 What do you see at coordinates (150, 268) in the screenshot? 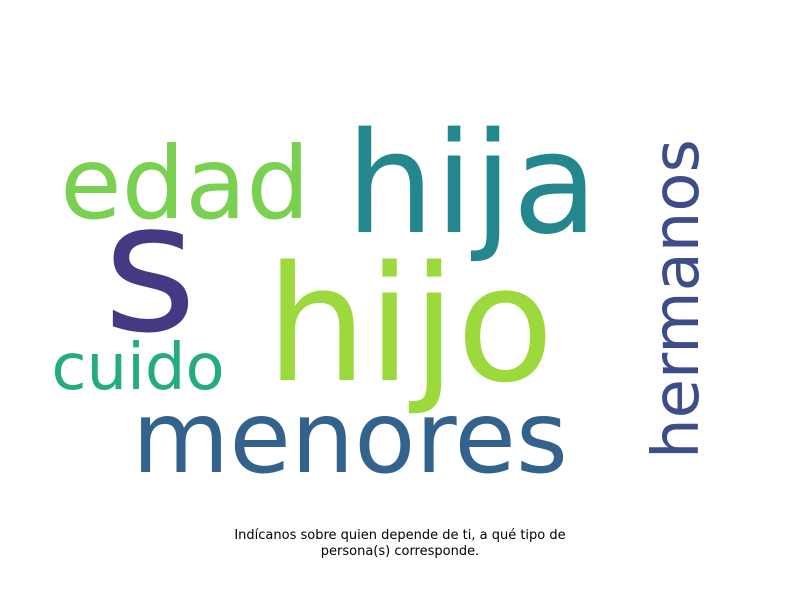
I see `word-s: s` at bounding box center [150, 268].